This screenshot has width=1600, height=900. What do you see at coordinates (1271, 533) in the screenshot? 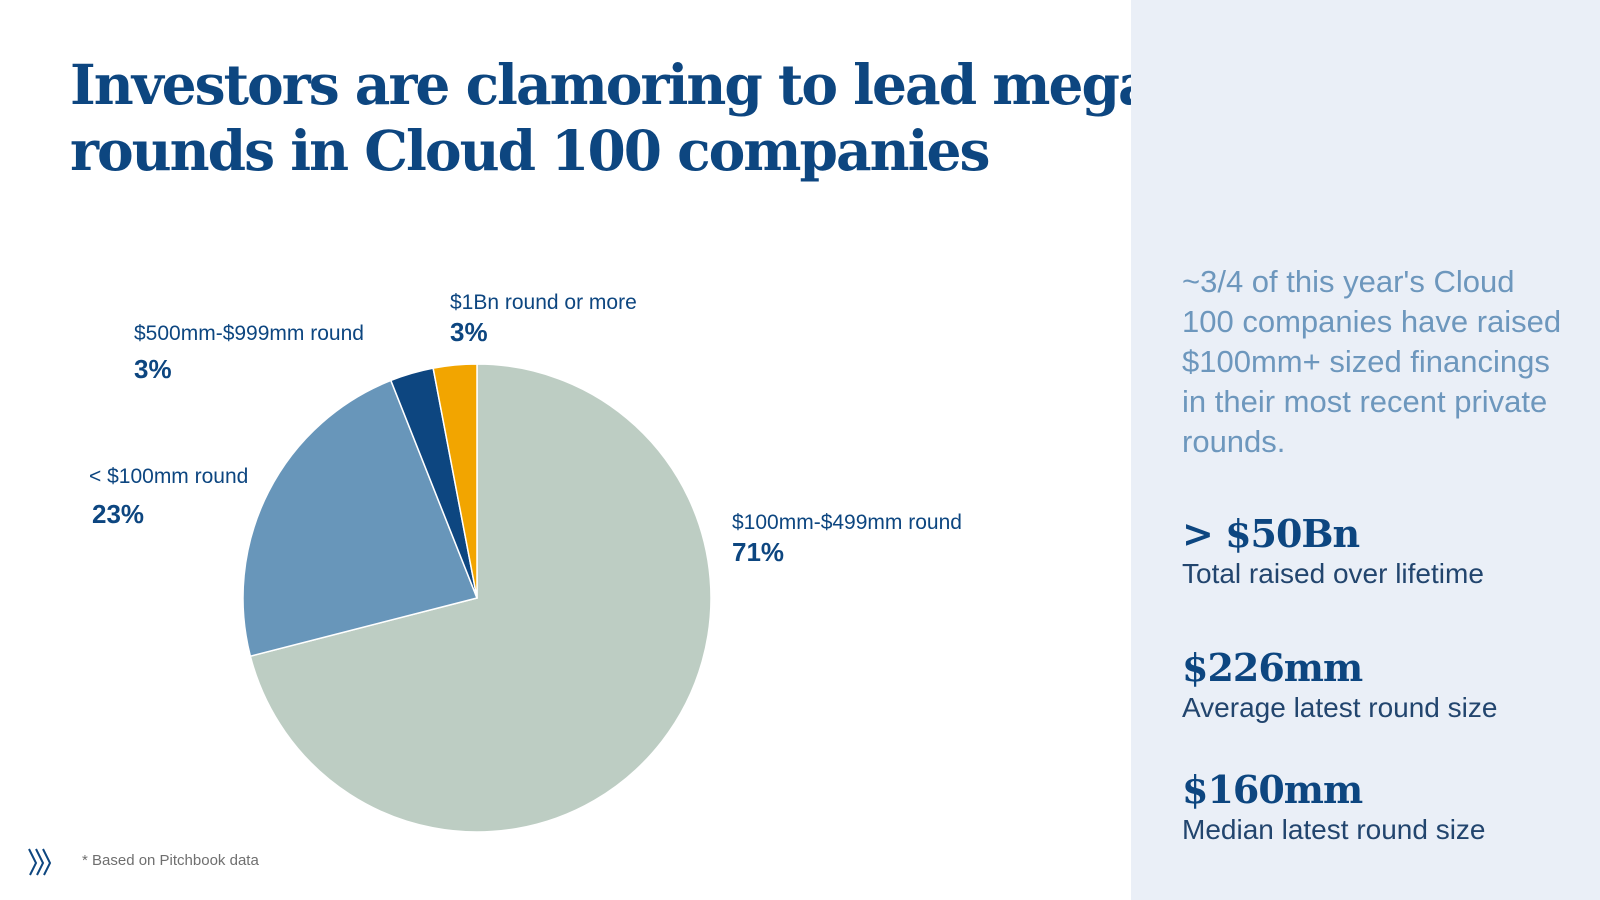
I see `stat-total-raised-value: > $50Bn` at bounding box center [1271, 533].